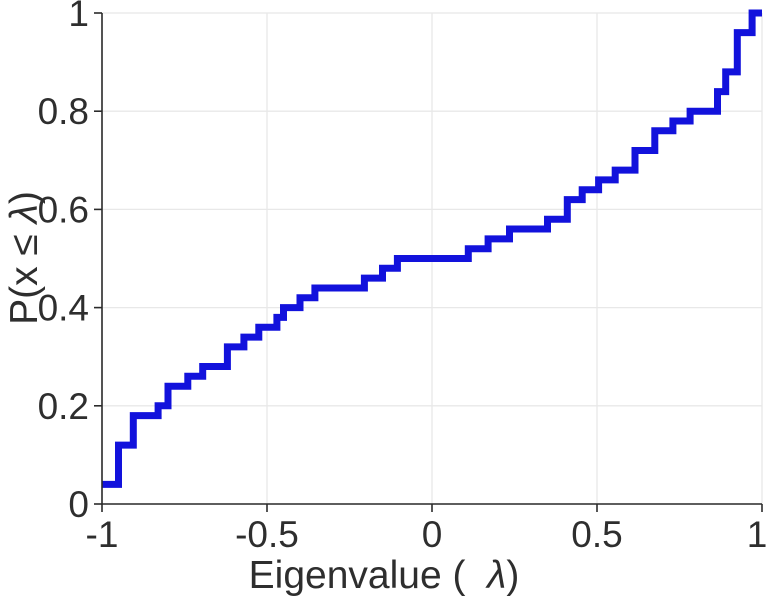 This screenshot has width=768, height=600. What do you see at coordinates (596, 534) in the screenshot?
I see `x-tick-label: 0.5` at bounding box center [596, 534].